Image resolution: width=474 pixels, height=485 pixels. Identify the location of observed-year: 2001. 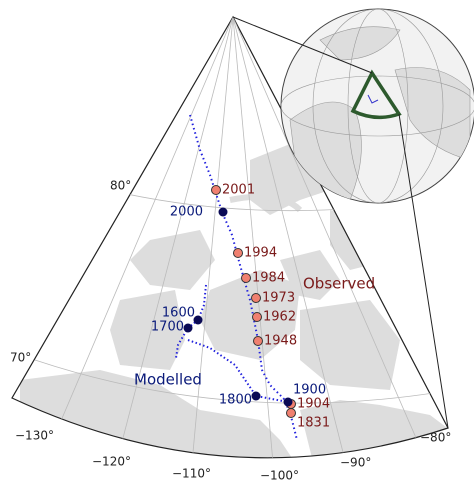
(238, 190).